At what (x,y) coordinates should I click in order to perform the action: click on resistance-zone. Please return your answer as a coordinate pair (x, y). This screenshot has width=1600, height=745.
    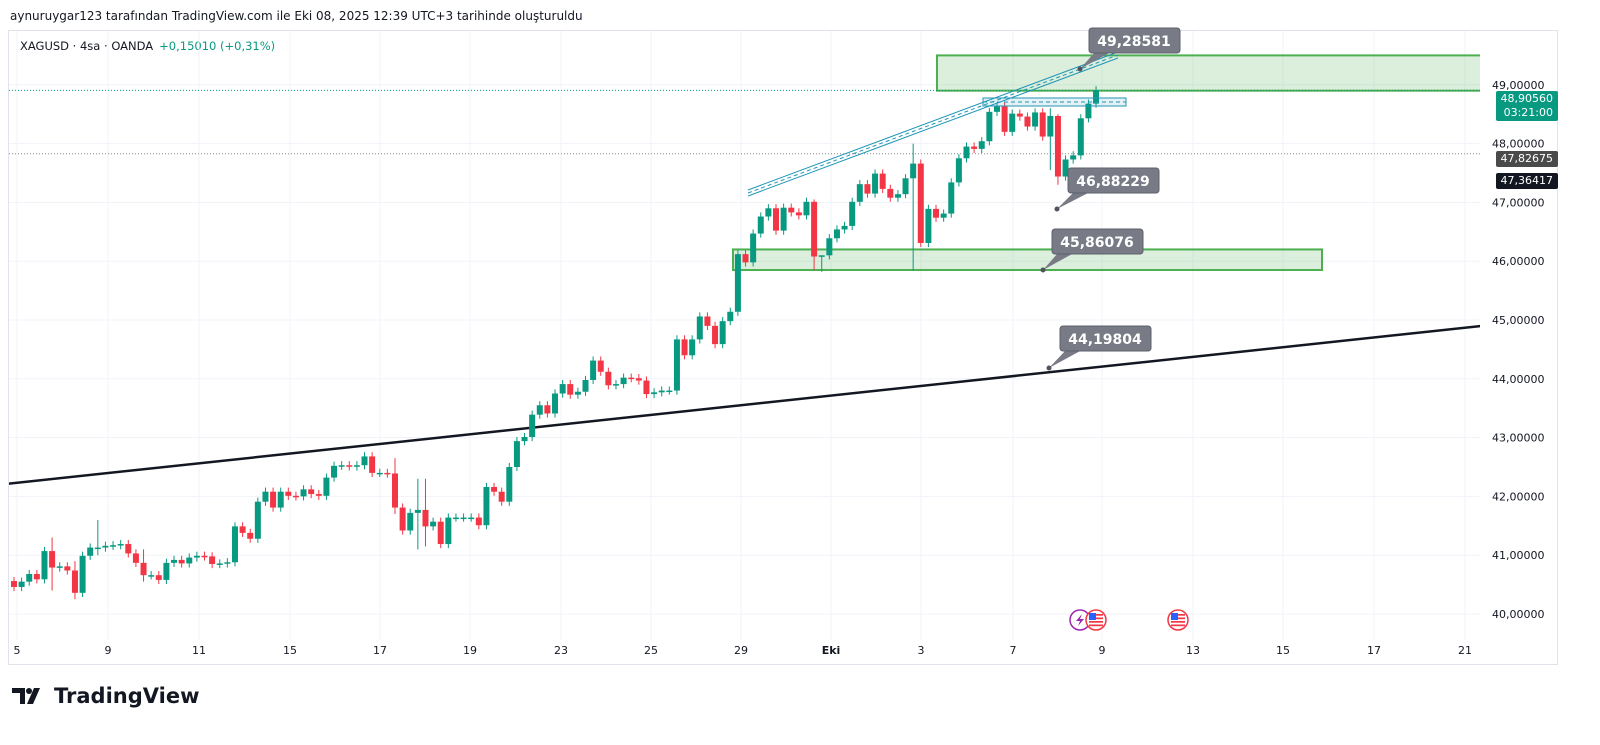
    Looking at the image, I should click on (1208, 73).